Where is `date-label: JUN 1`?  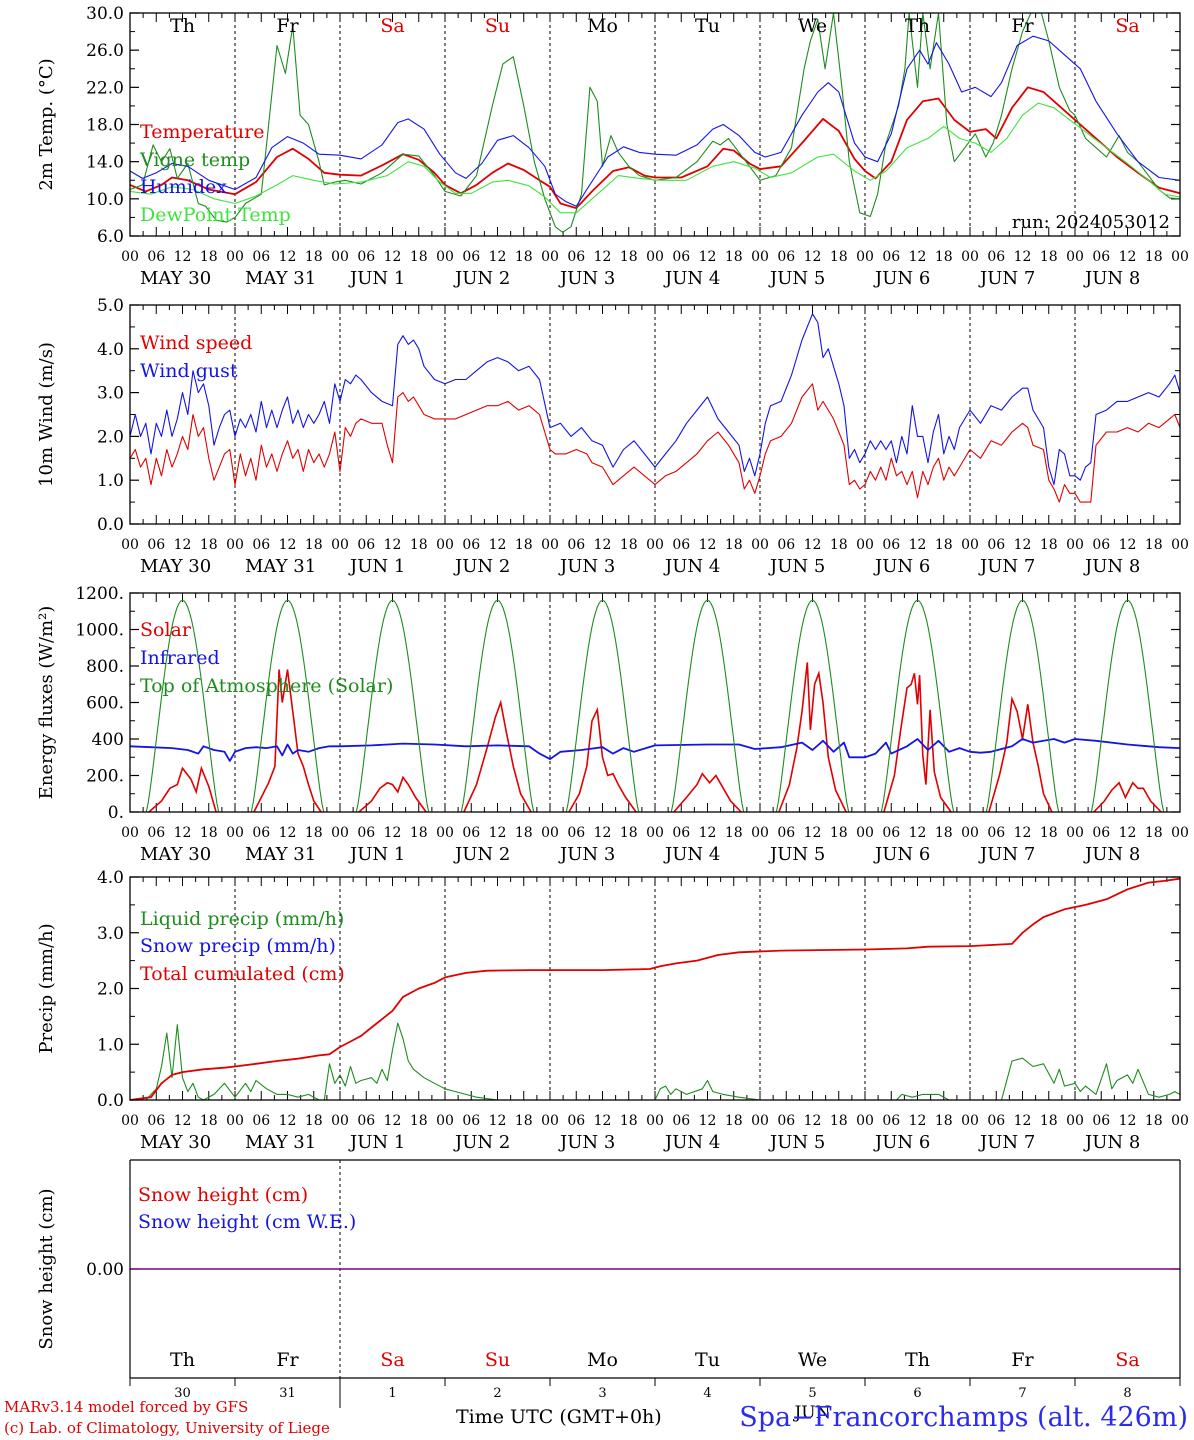 date-label: JUN 1 is located at coordinates (376, 278).